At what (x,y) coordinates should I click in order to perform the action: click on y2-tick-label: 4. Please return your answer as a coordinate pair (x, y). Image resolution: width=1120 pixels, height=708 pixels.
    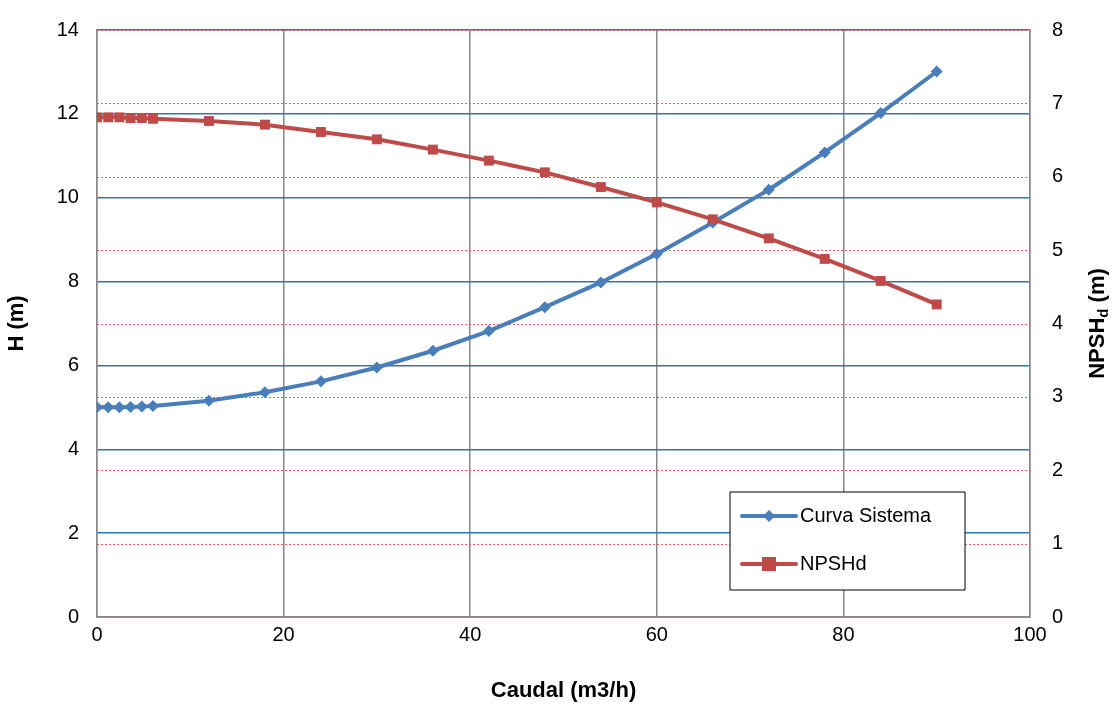
    Looking at the image, I should click on (1058, 322).